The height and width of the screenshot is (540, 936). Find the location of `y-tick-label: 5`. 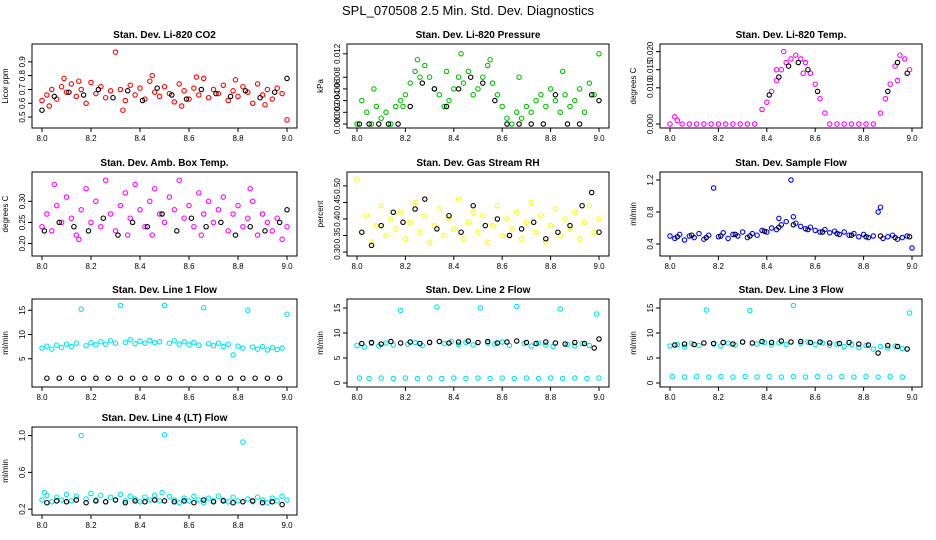

y-tick-label: 5 is located at coordinates (22, 358).